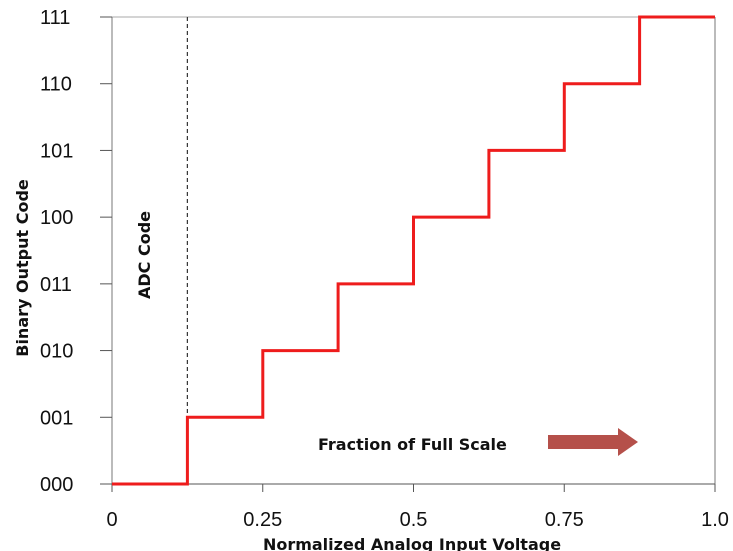  I want to click on y-tick-label: 101, so click(56, 151).